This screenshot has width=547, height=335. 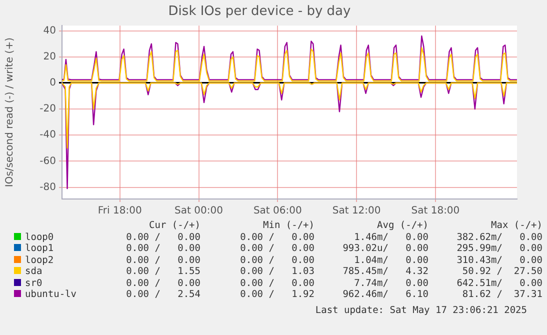 What do you see at coordinates (34, 272) in the screenshot?
I see `legend-label: sda` at bounding box center [34, 272].